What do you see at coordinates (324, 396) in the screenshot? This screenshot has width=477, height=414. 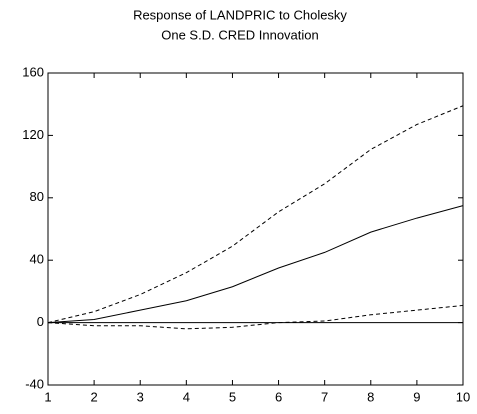 I see `x-tick-label: 7` at bounding box center [324, 396].